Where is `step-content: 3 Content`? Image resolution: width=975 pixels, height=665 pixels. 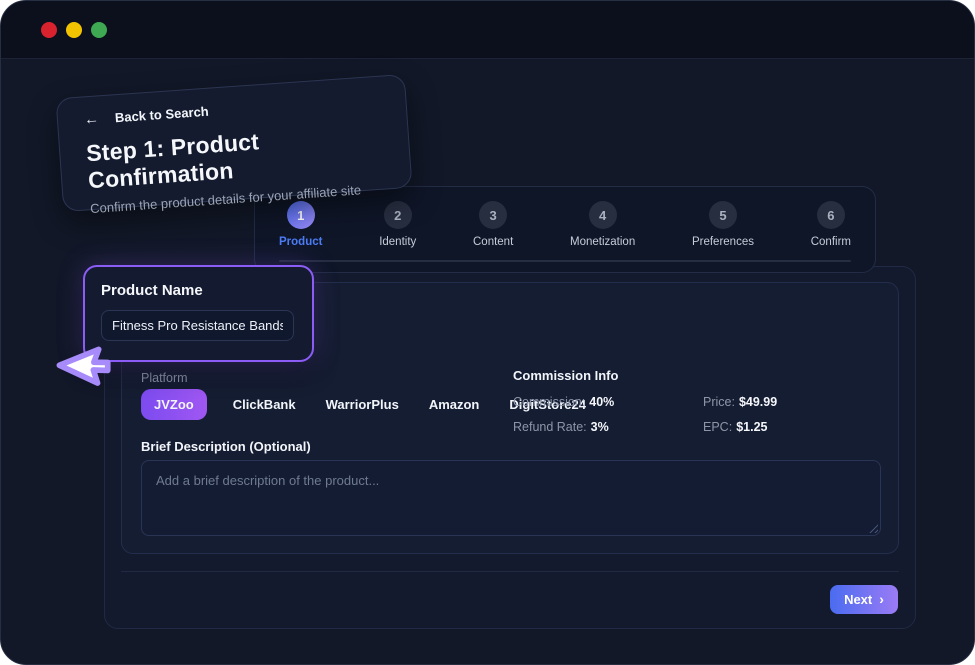
step-content: 3 Content is located at coordinates (493, 224).